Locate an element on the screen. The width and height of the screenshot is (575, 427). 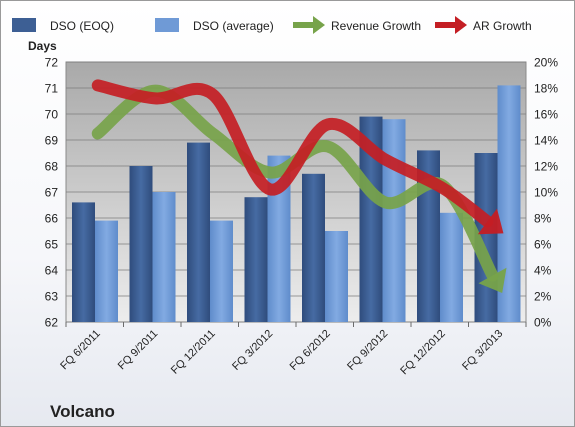
y-tick-label: 67 is located at coordinates (52, 193).